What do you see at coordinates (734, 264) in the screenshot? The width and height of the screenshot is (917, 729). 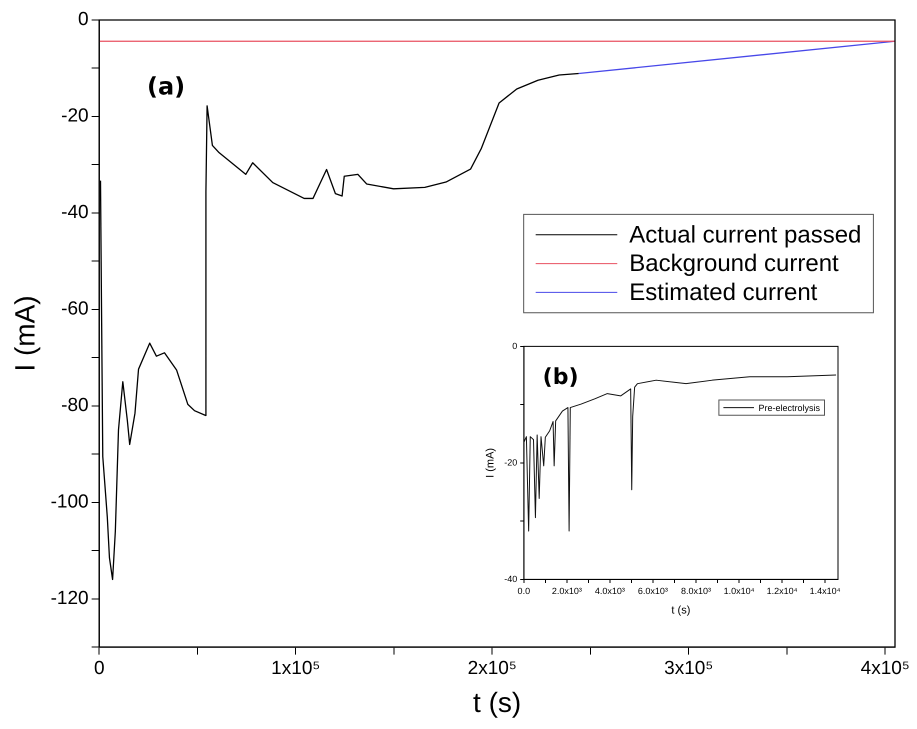 I see `legend-label: Background current` at bounding box center [734, 264].